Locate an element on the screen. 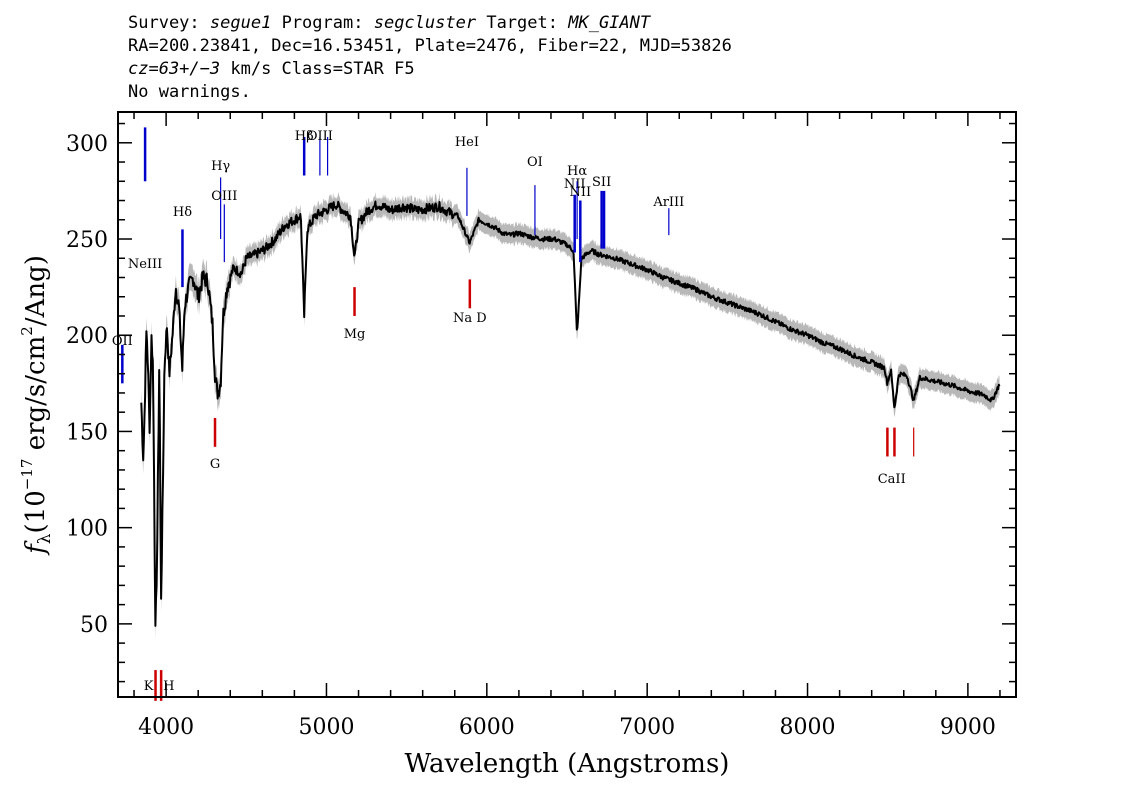  x-tick-label-6000: 6000 is located at coordinates (487, 727).